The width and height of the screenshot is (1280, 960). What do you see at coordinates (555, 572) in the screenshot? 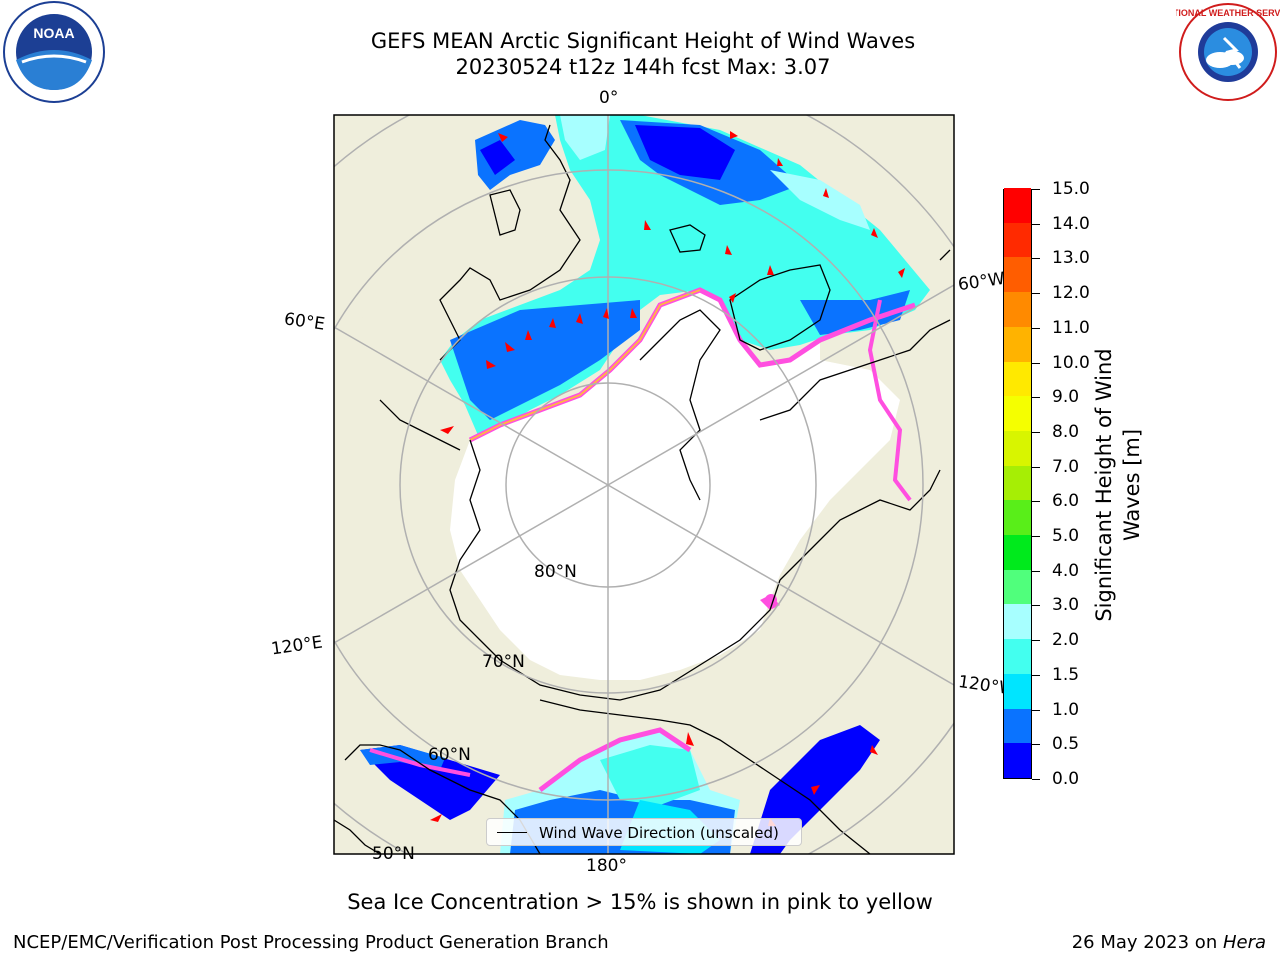
I see `lat-label-80n: 80°N` at bounding box center [555, 572].